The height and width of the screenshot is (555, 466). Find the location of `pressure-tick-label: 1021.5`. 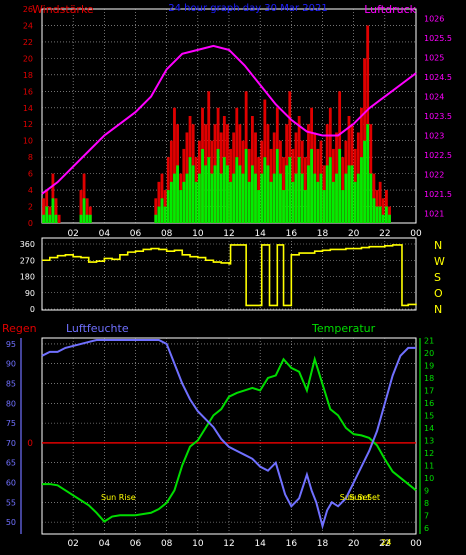

pressure-tick-label: 1021.5 is located at coordinates (438, 194).